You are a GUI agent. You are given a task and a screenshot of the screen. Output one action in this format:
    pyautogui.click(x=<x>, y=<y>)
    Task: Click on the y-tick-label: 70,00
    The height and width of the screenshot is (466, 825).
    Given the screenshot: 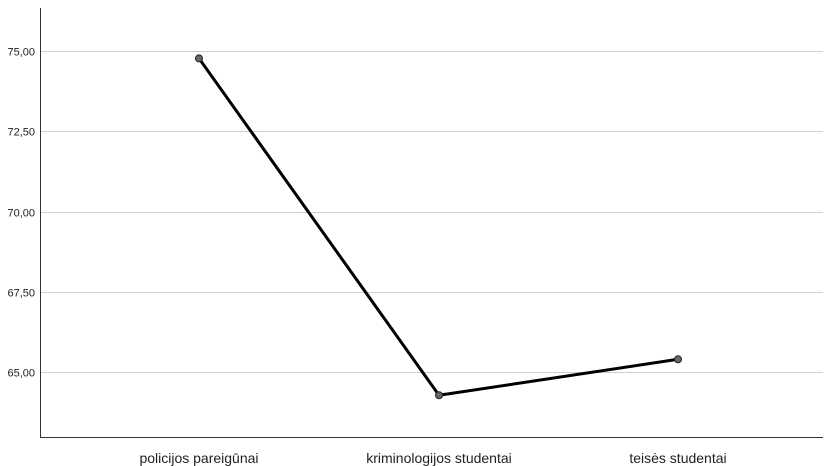 What is the action you would take?
    pyautogui.click(x=21, y=214)
    